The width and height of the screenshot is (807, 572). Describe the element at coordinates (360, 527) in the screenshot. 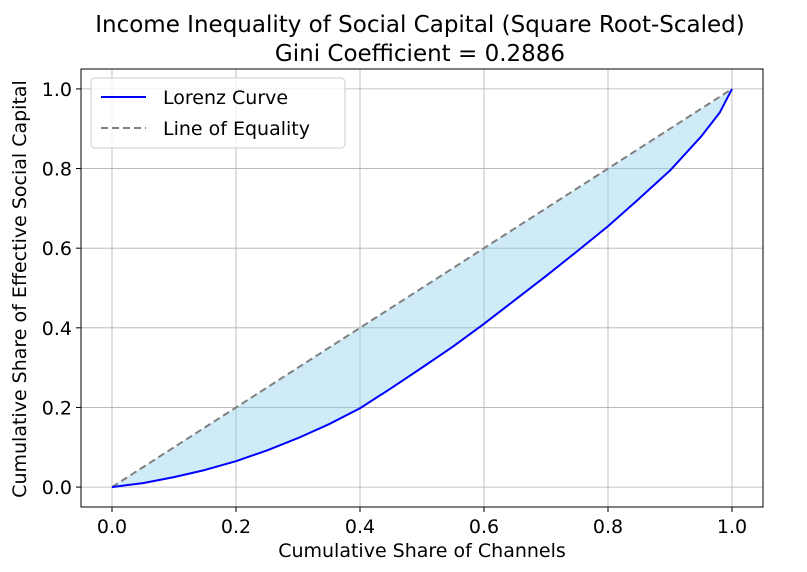

I see `x-tick-label: 0.4` at that location.